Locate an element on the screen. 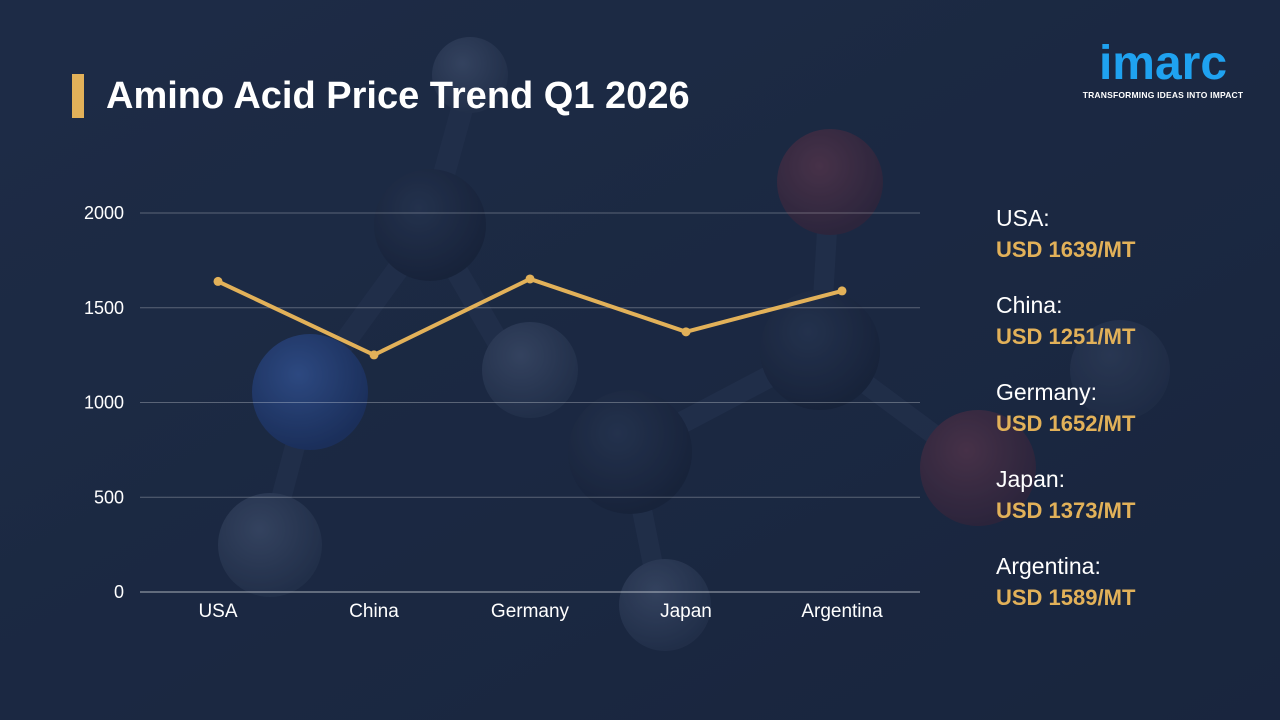 This screenshot has width=1280, height=720. legend-item-china: China: USD 1251/MT is located at coordinates (1131, 332).